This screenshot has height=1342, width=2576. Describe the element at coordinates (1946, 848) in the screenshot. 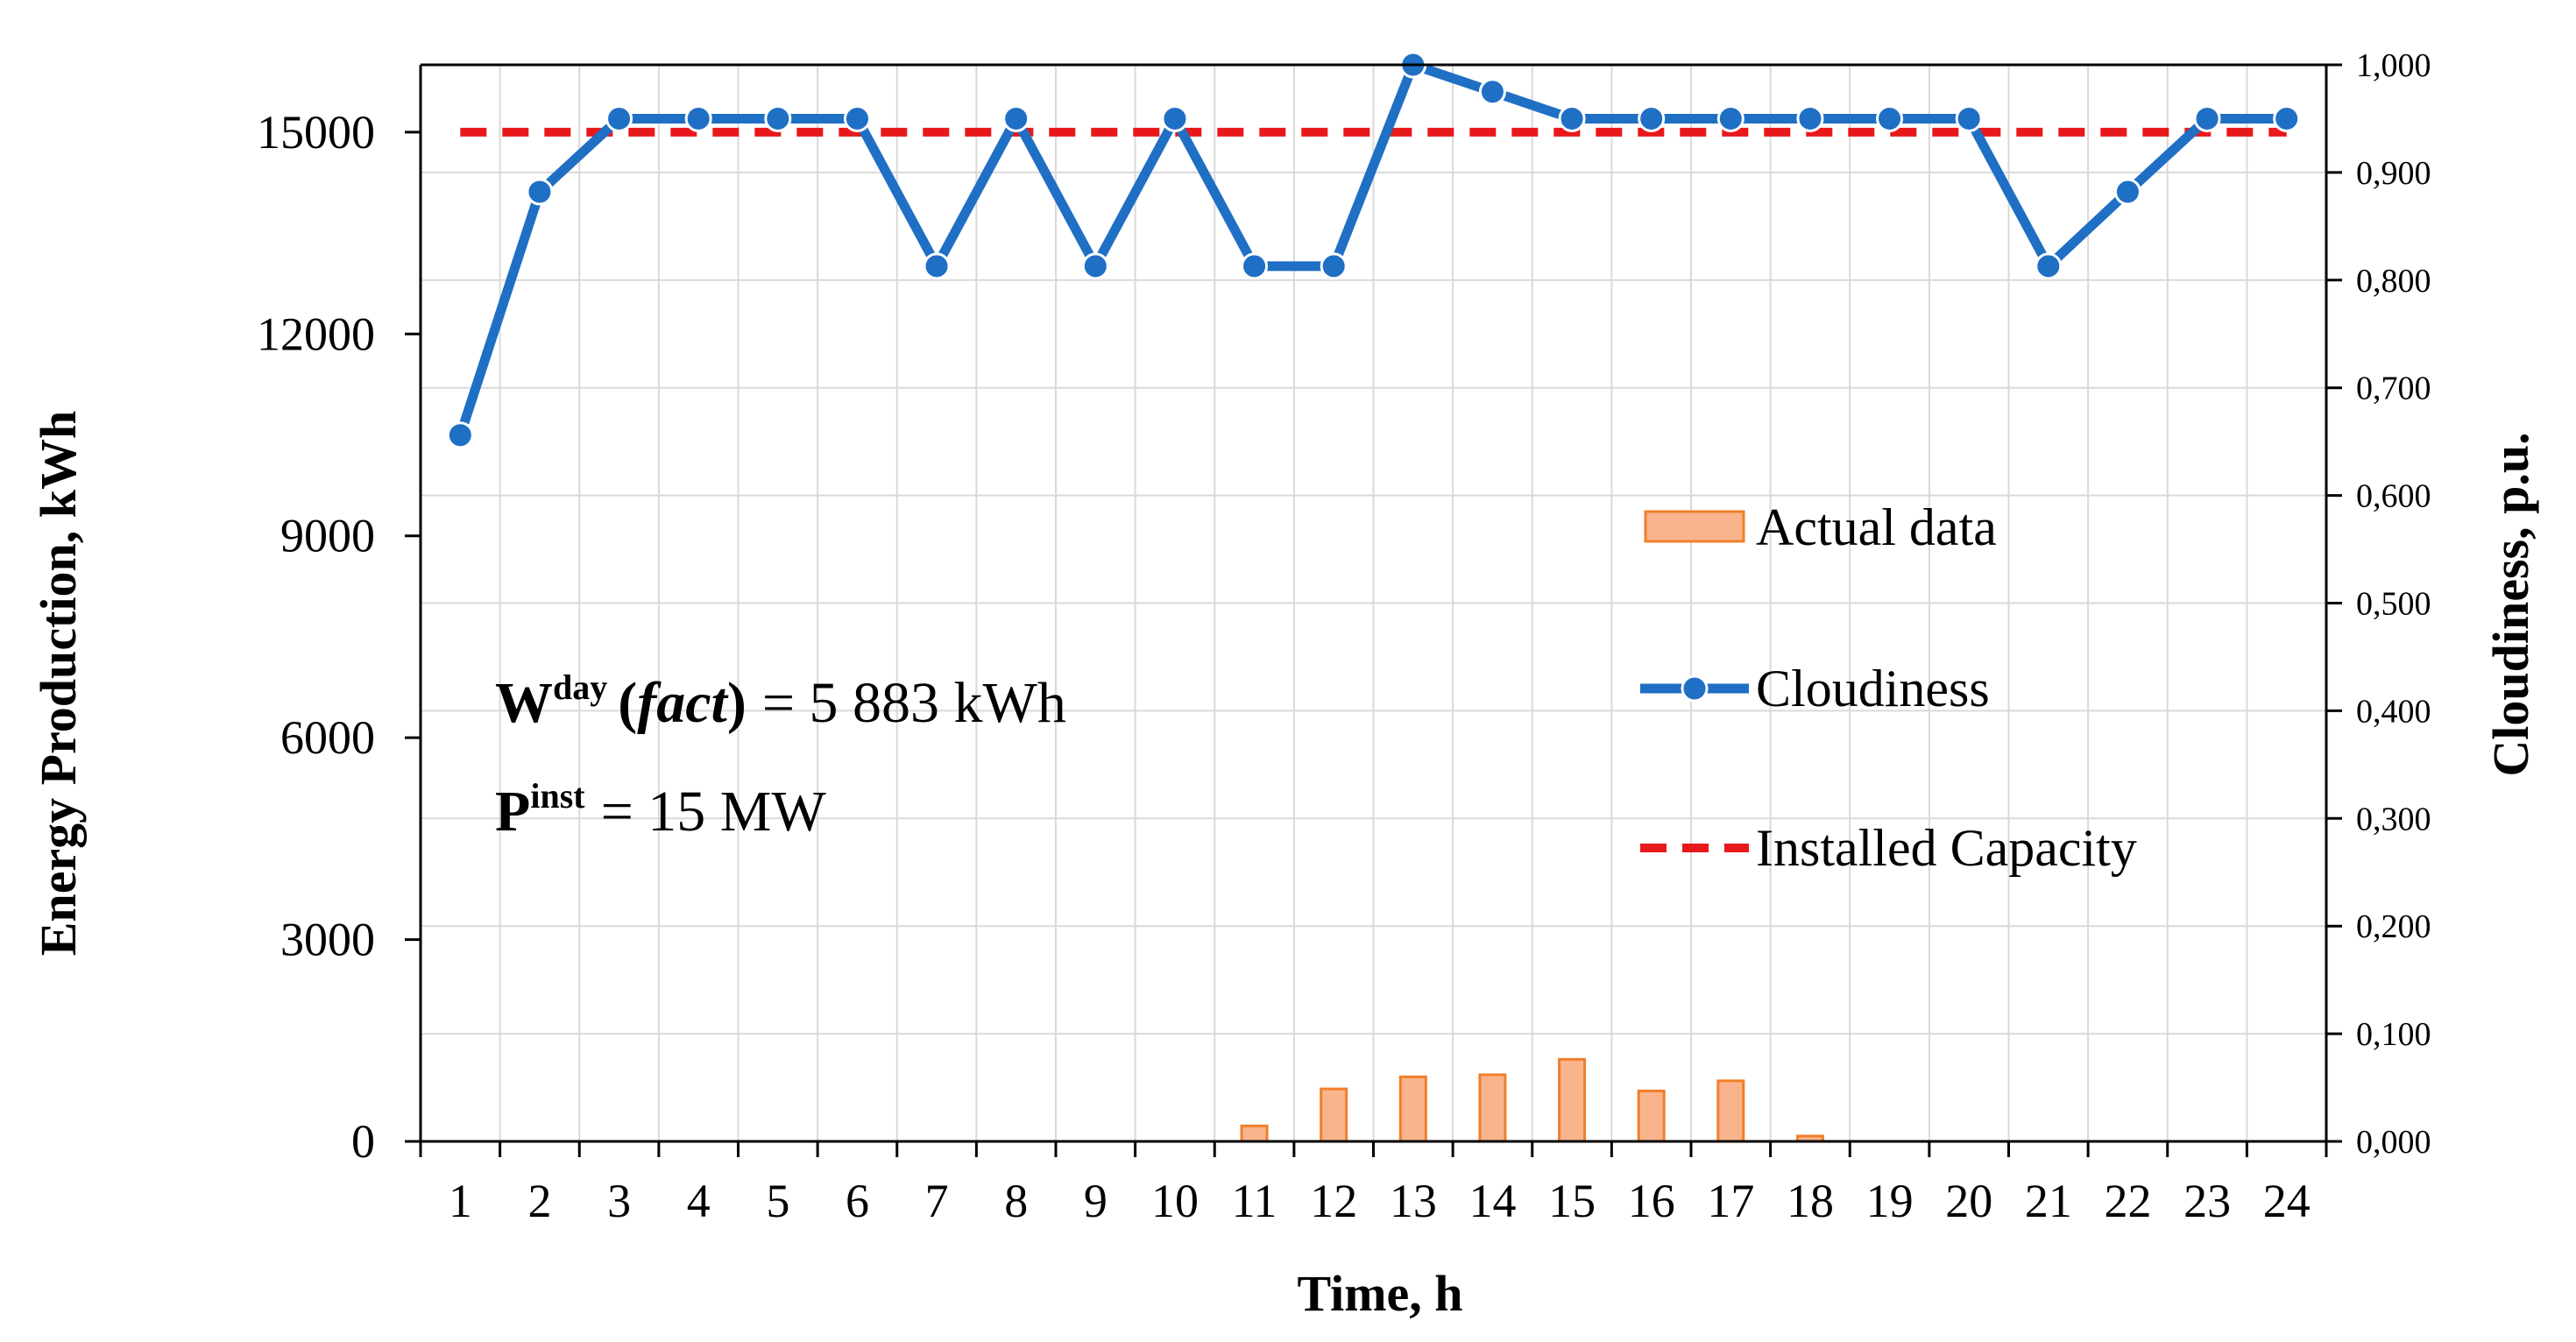

I see `legend-label-installed-capacity: Installed Capacity` at that location.